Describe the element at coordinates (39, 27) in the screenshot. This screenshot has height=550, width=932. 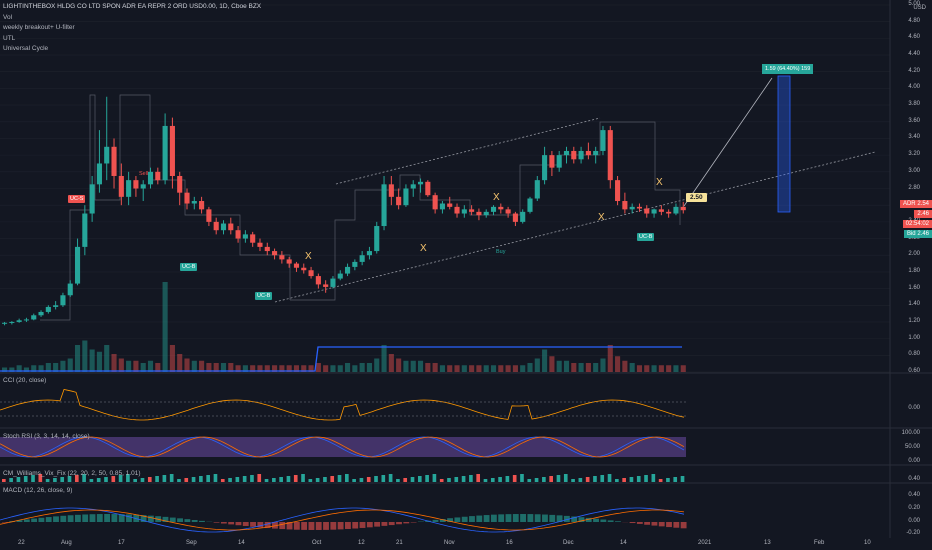
I see `legend-line-breakout: weekly breakout+ U-filter` at that location.